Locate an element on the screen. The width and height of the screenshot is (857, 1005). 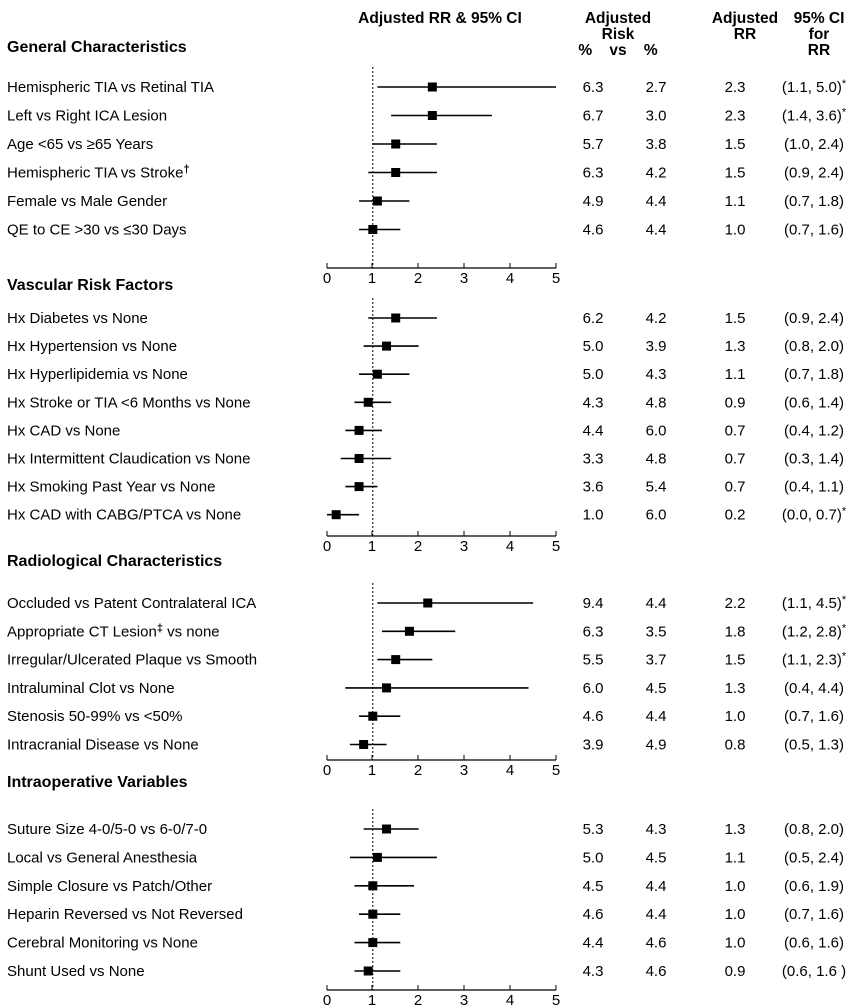
row-label-text: Hx Hyperlipidemia vs None is located at coordinates (97, 374).